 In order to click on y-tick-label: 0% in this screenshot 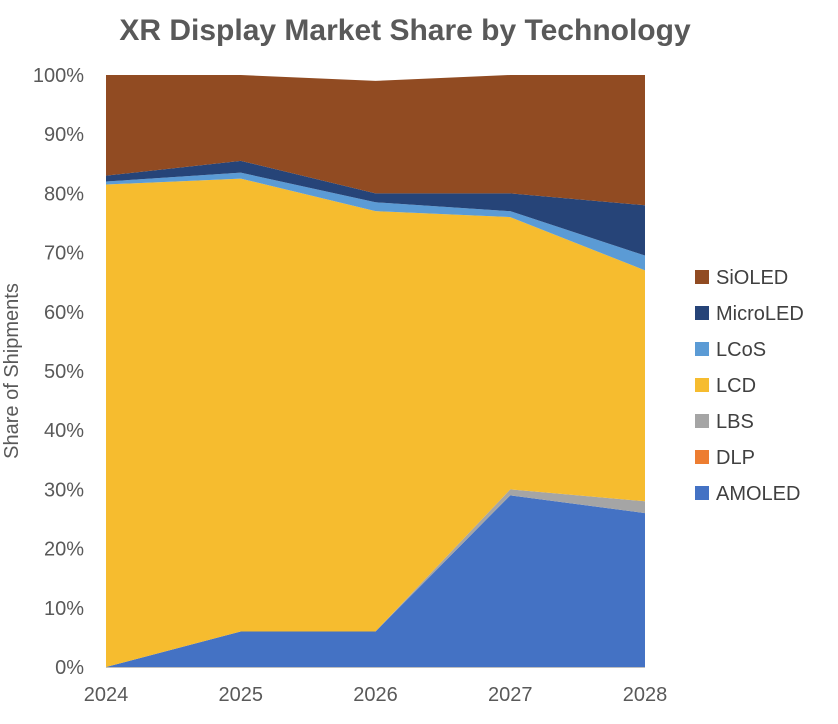, I will do `click(69, 668)`.